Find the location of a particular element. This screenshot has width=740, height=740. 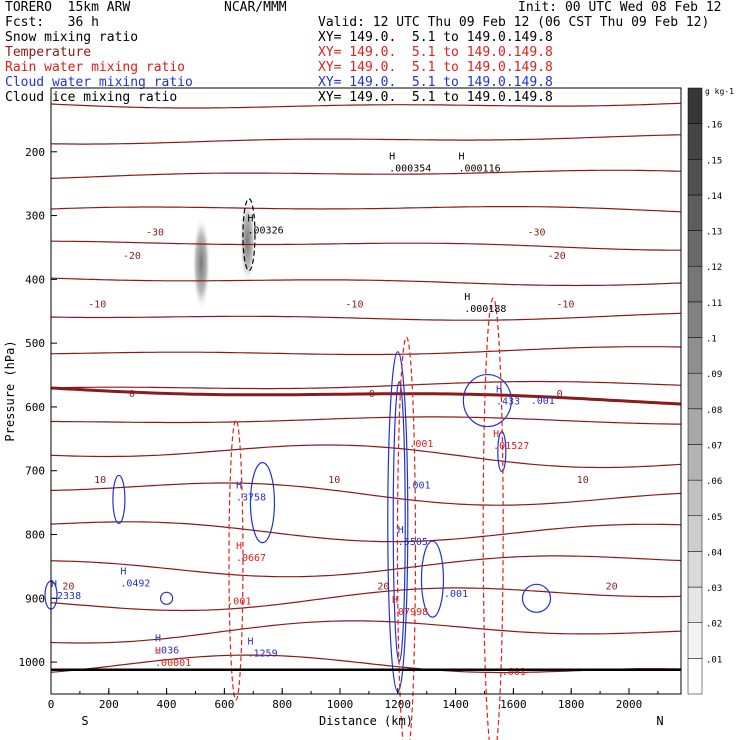

extremum-value: .2338 is located at coordinates (66, 596).